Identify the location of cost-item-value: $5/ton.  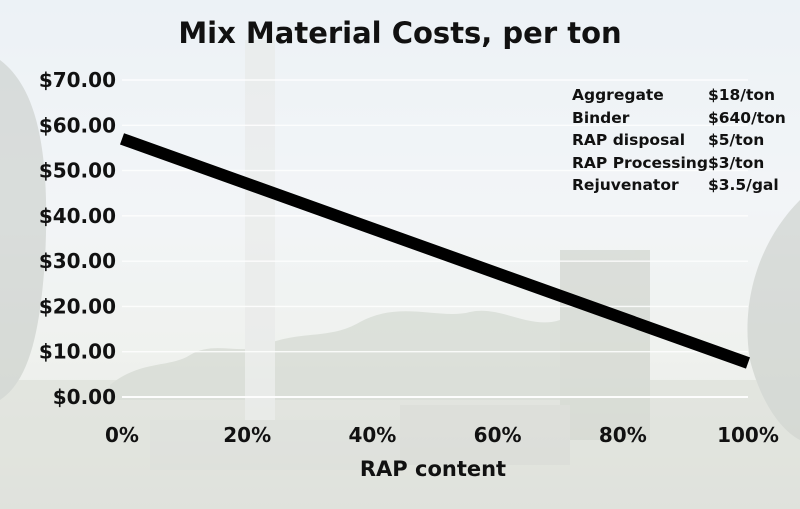
(736, 140).